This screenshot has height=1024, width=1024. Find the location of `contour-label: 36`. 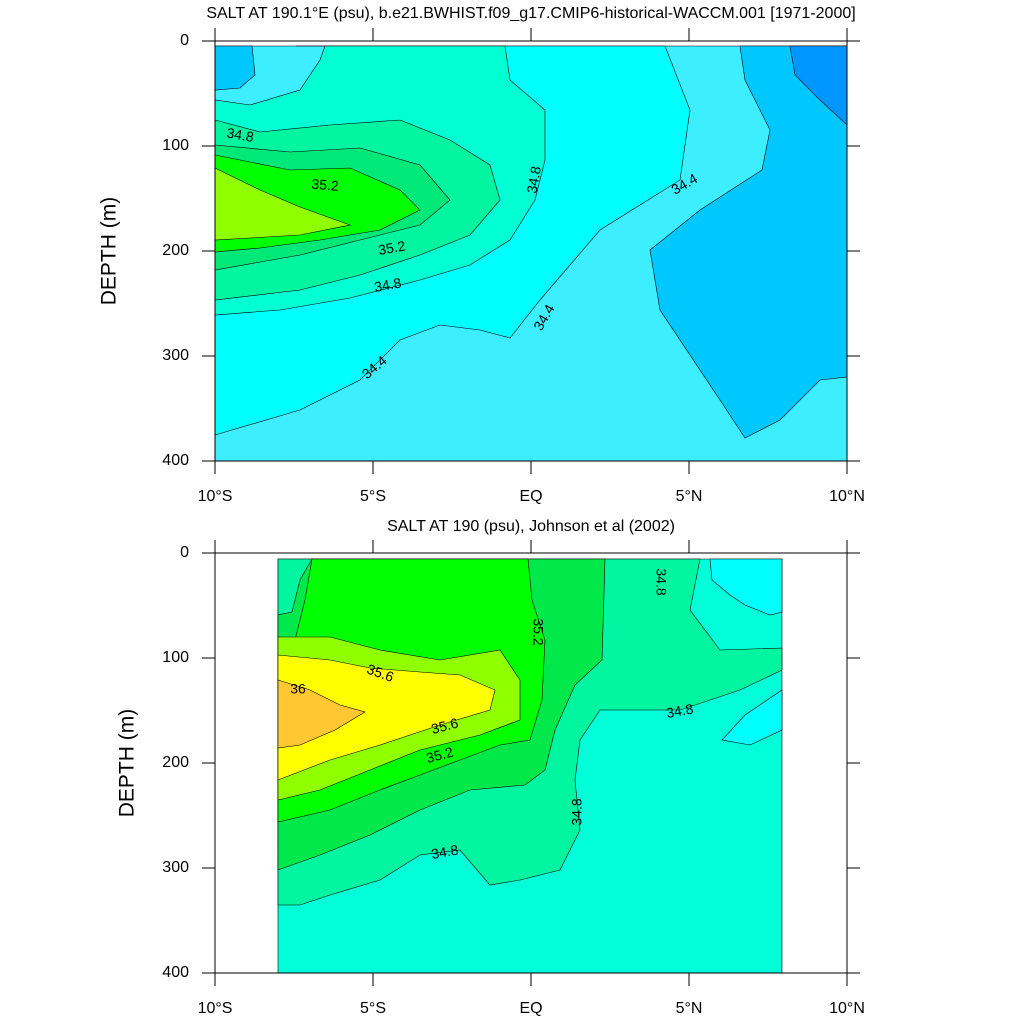

contour-label: 36 is located at coordinates (298, 689).